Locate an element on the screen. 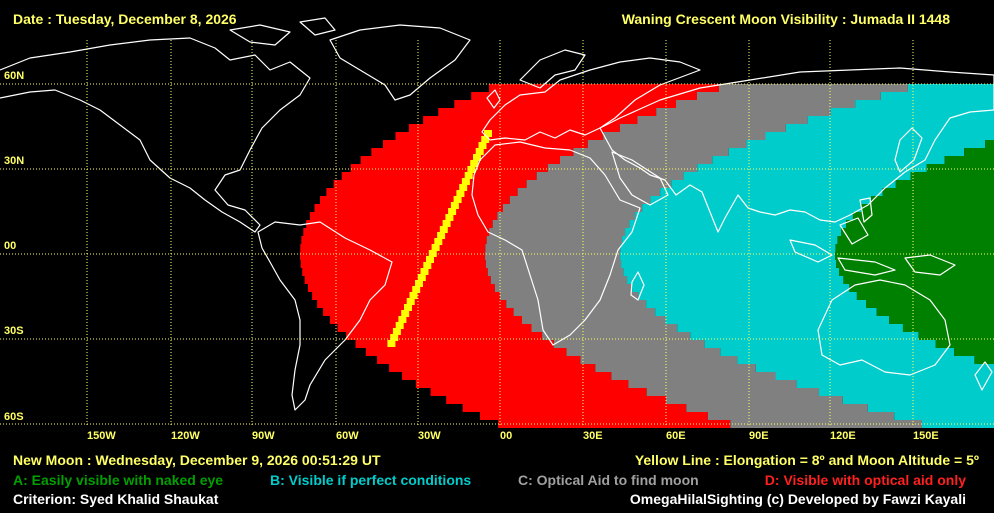 The height and width of the screenshot is (513, 994). lat-label-60s: 60S is located at coordinates (14, 417).